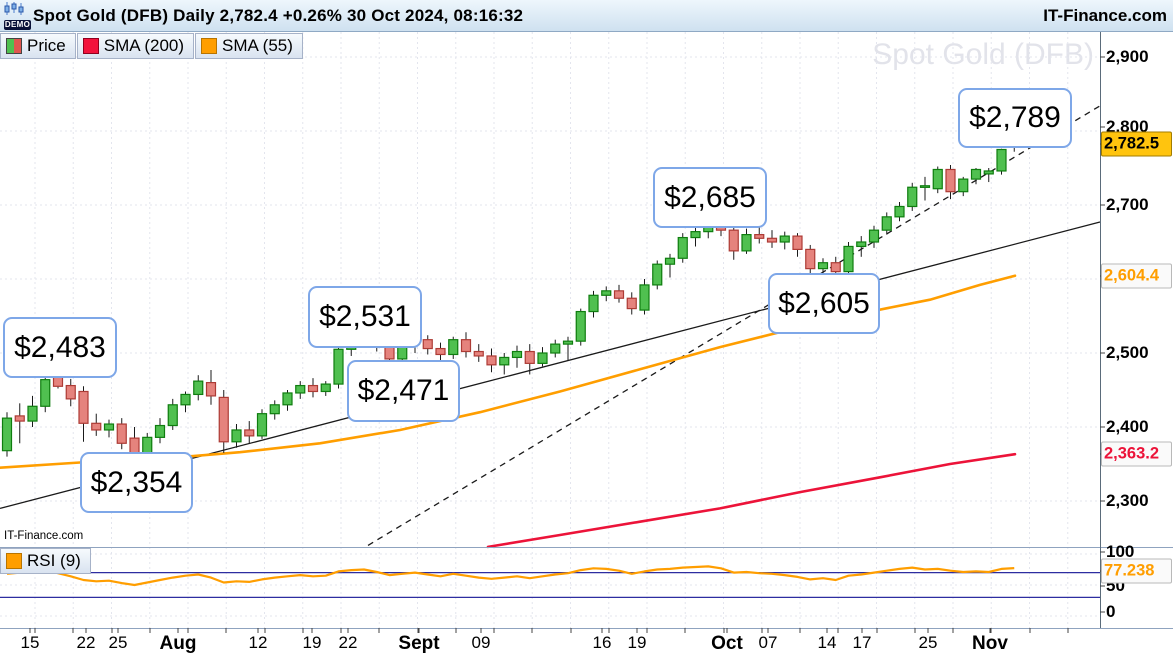  Describe the element at coordinates (144, 45) in the screenshot. I see `legend-sma200-label: SMA (200)` at that location.